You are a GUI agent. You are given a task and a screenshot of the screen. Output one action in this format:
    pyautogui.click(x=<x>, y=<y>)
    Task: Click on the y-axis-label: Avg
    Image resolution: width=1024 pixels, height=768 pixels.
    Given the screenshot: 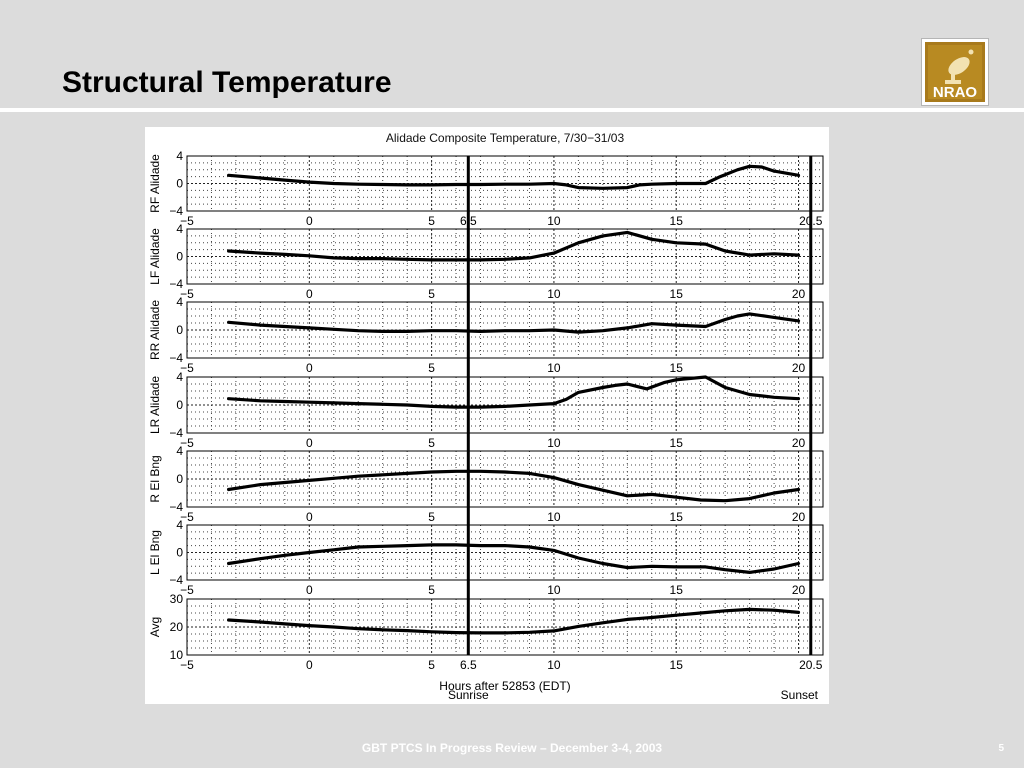 What is the action you would take?
    pyautogui.click(x=155, y=627)
    